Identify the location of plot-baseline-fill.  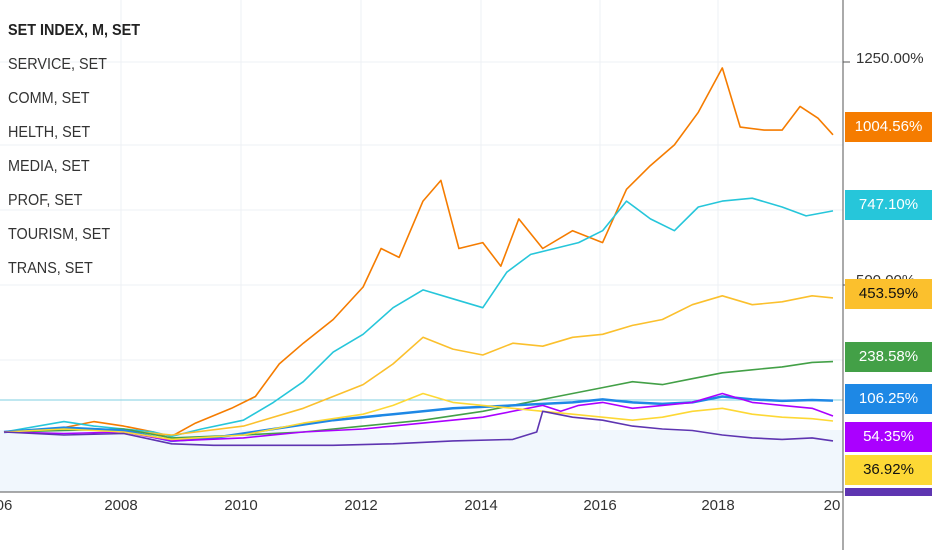
(421, 461).